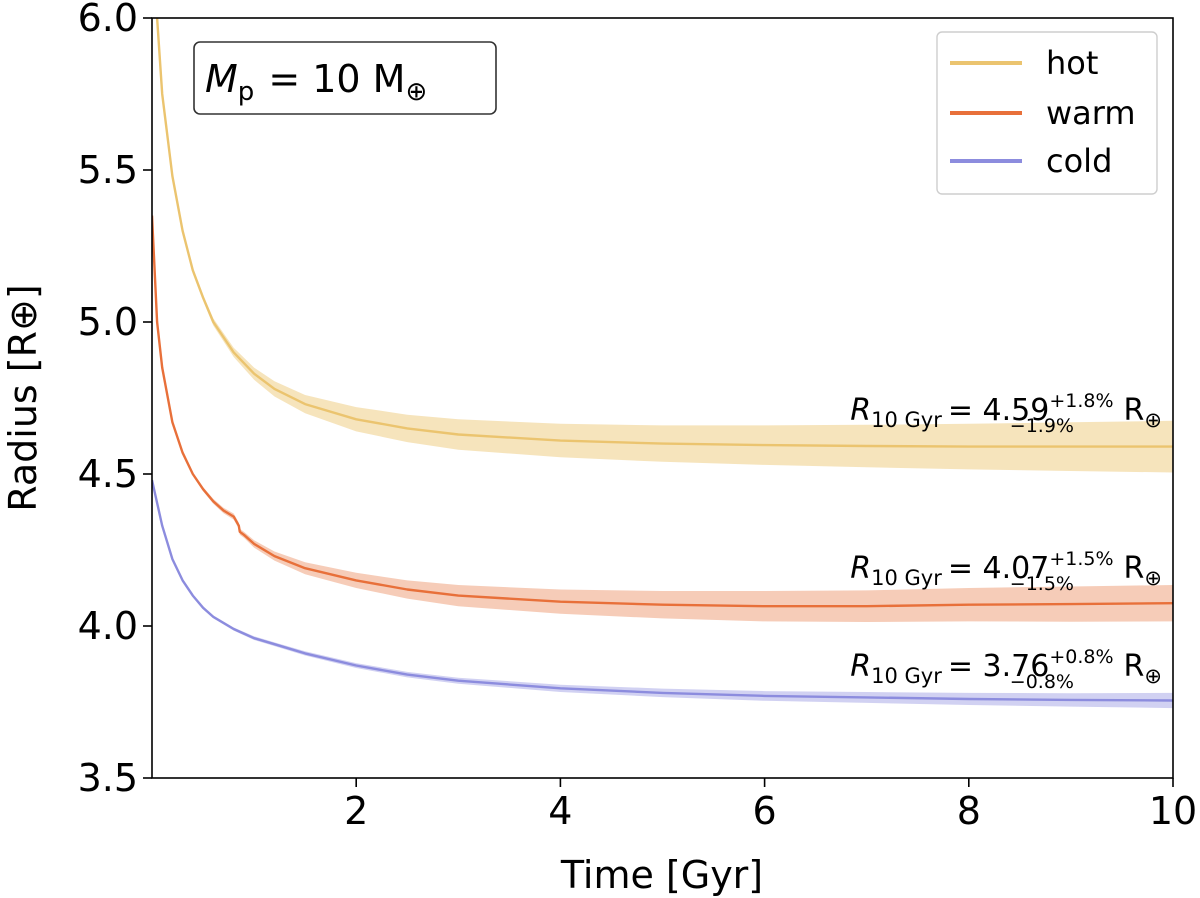 This screenshot has height=898, width=1200. What do you see at coordinates (969, 811) in the screenshot?
I see `x-tick-label: 8` at bounding box center [969, 811].